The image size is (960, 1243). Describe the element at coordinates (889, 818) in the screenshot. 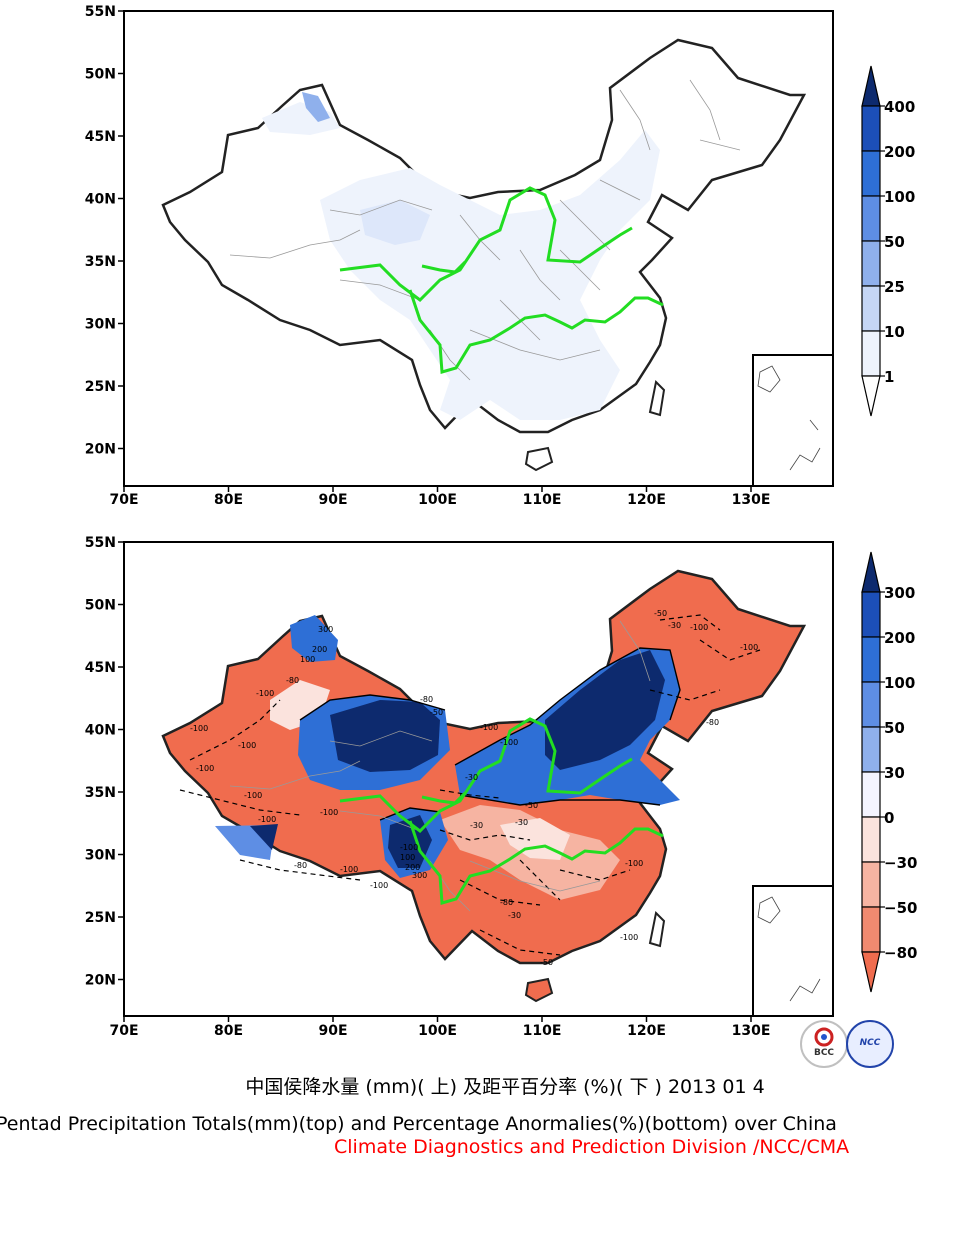

I see `colorbar-label: 0` at that location.